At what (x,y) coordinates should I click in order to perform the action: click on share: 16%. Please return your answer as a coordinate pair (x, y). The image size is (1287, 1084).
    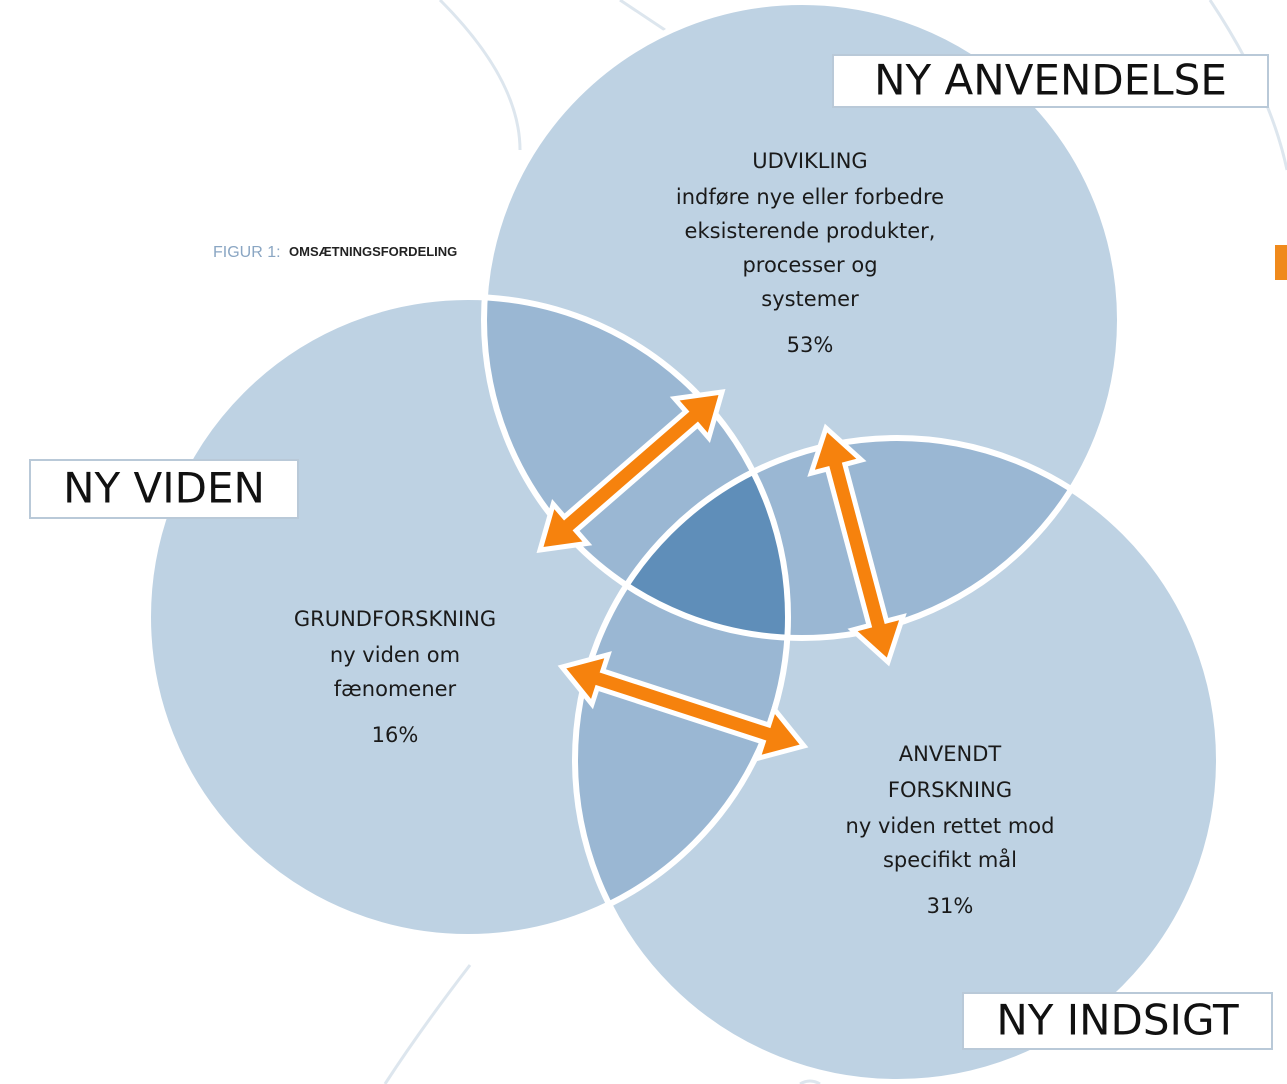
    Looking at the image, I should click on (395, 735).